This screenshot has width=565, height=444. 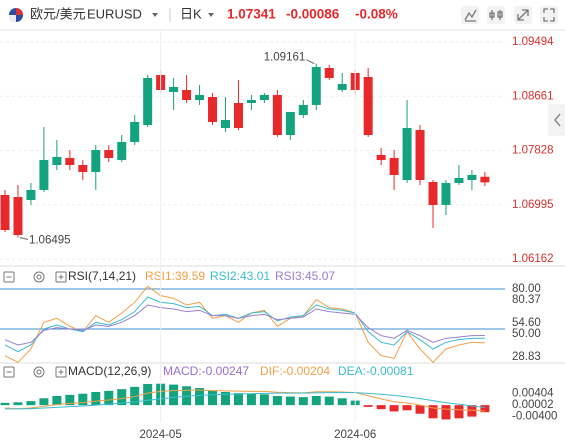 What do you see at coordinates (16, 15) in the screenshot?
I see `flag-icon` at bounding box center [16, 15].